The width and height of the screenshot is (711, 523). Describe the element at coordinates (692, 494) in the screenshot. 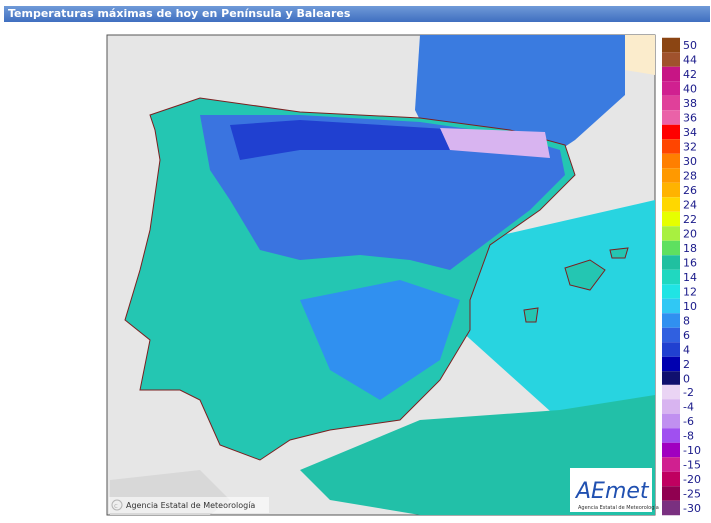

I see `legend-label: -25` at that location.